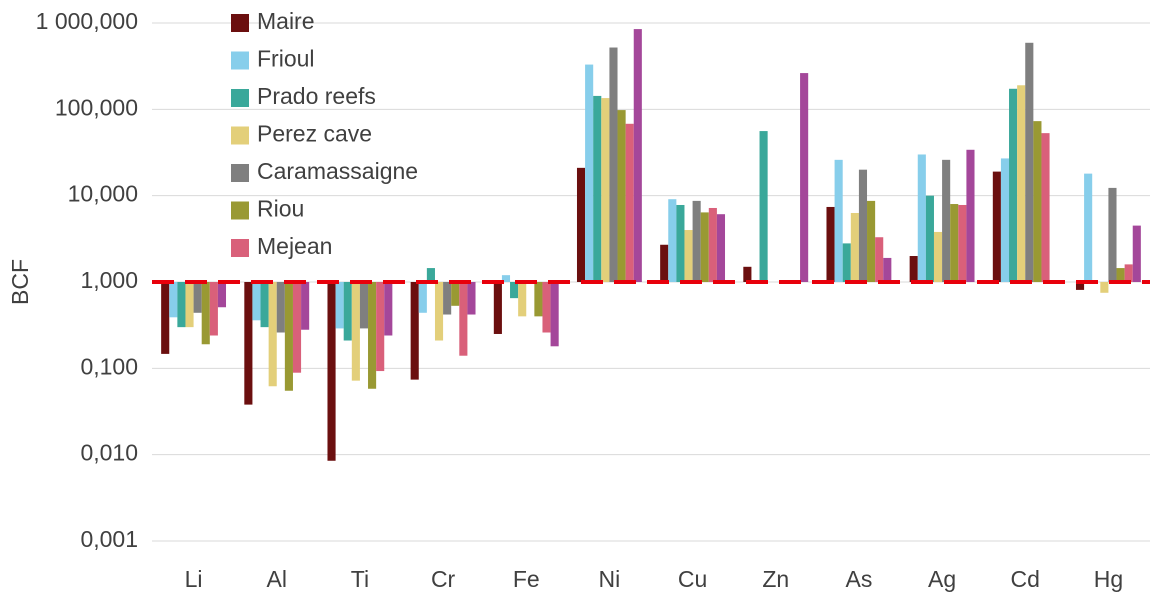 This screenshot has height=598, width=1151. Describe the element at coordinates (443, 579) in the screenshot. I see `x-tick-label: Cr` at that location.